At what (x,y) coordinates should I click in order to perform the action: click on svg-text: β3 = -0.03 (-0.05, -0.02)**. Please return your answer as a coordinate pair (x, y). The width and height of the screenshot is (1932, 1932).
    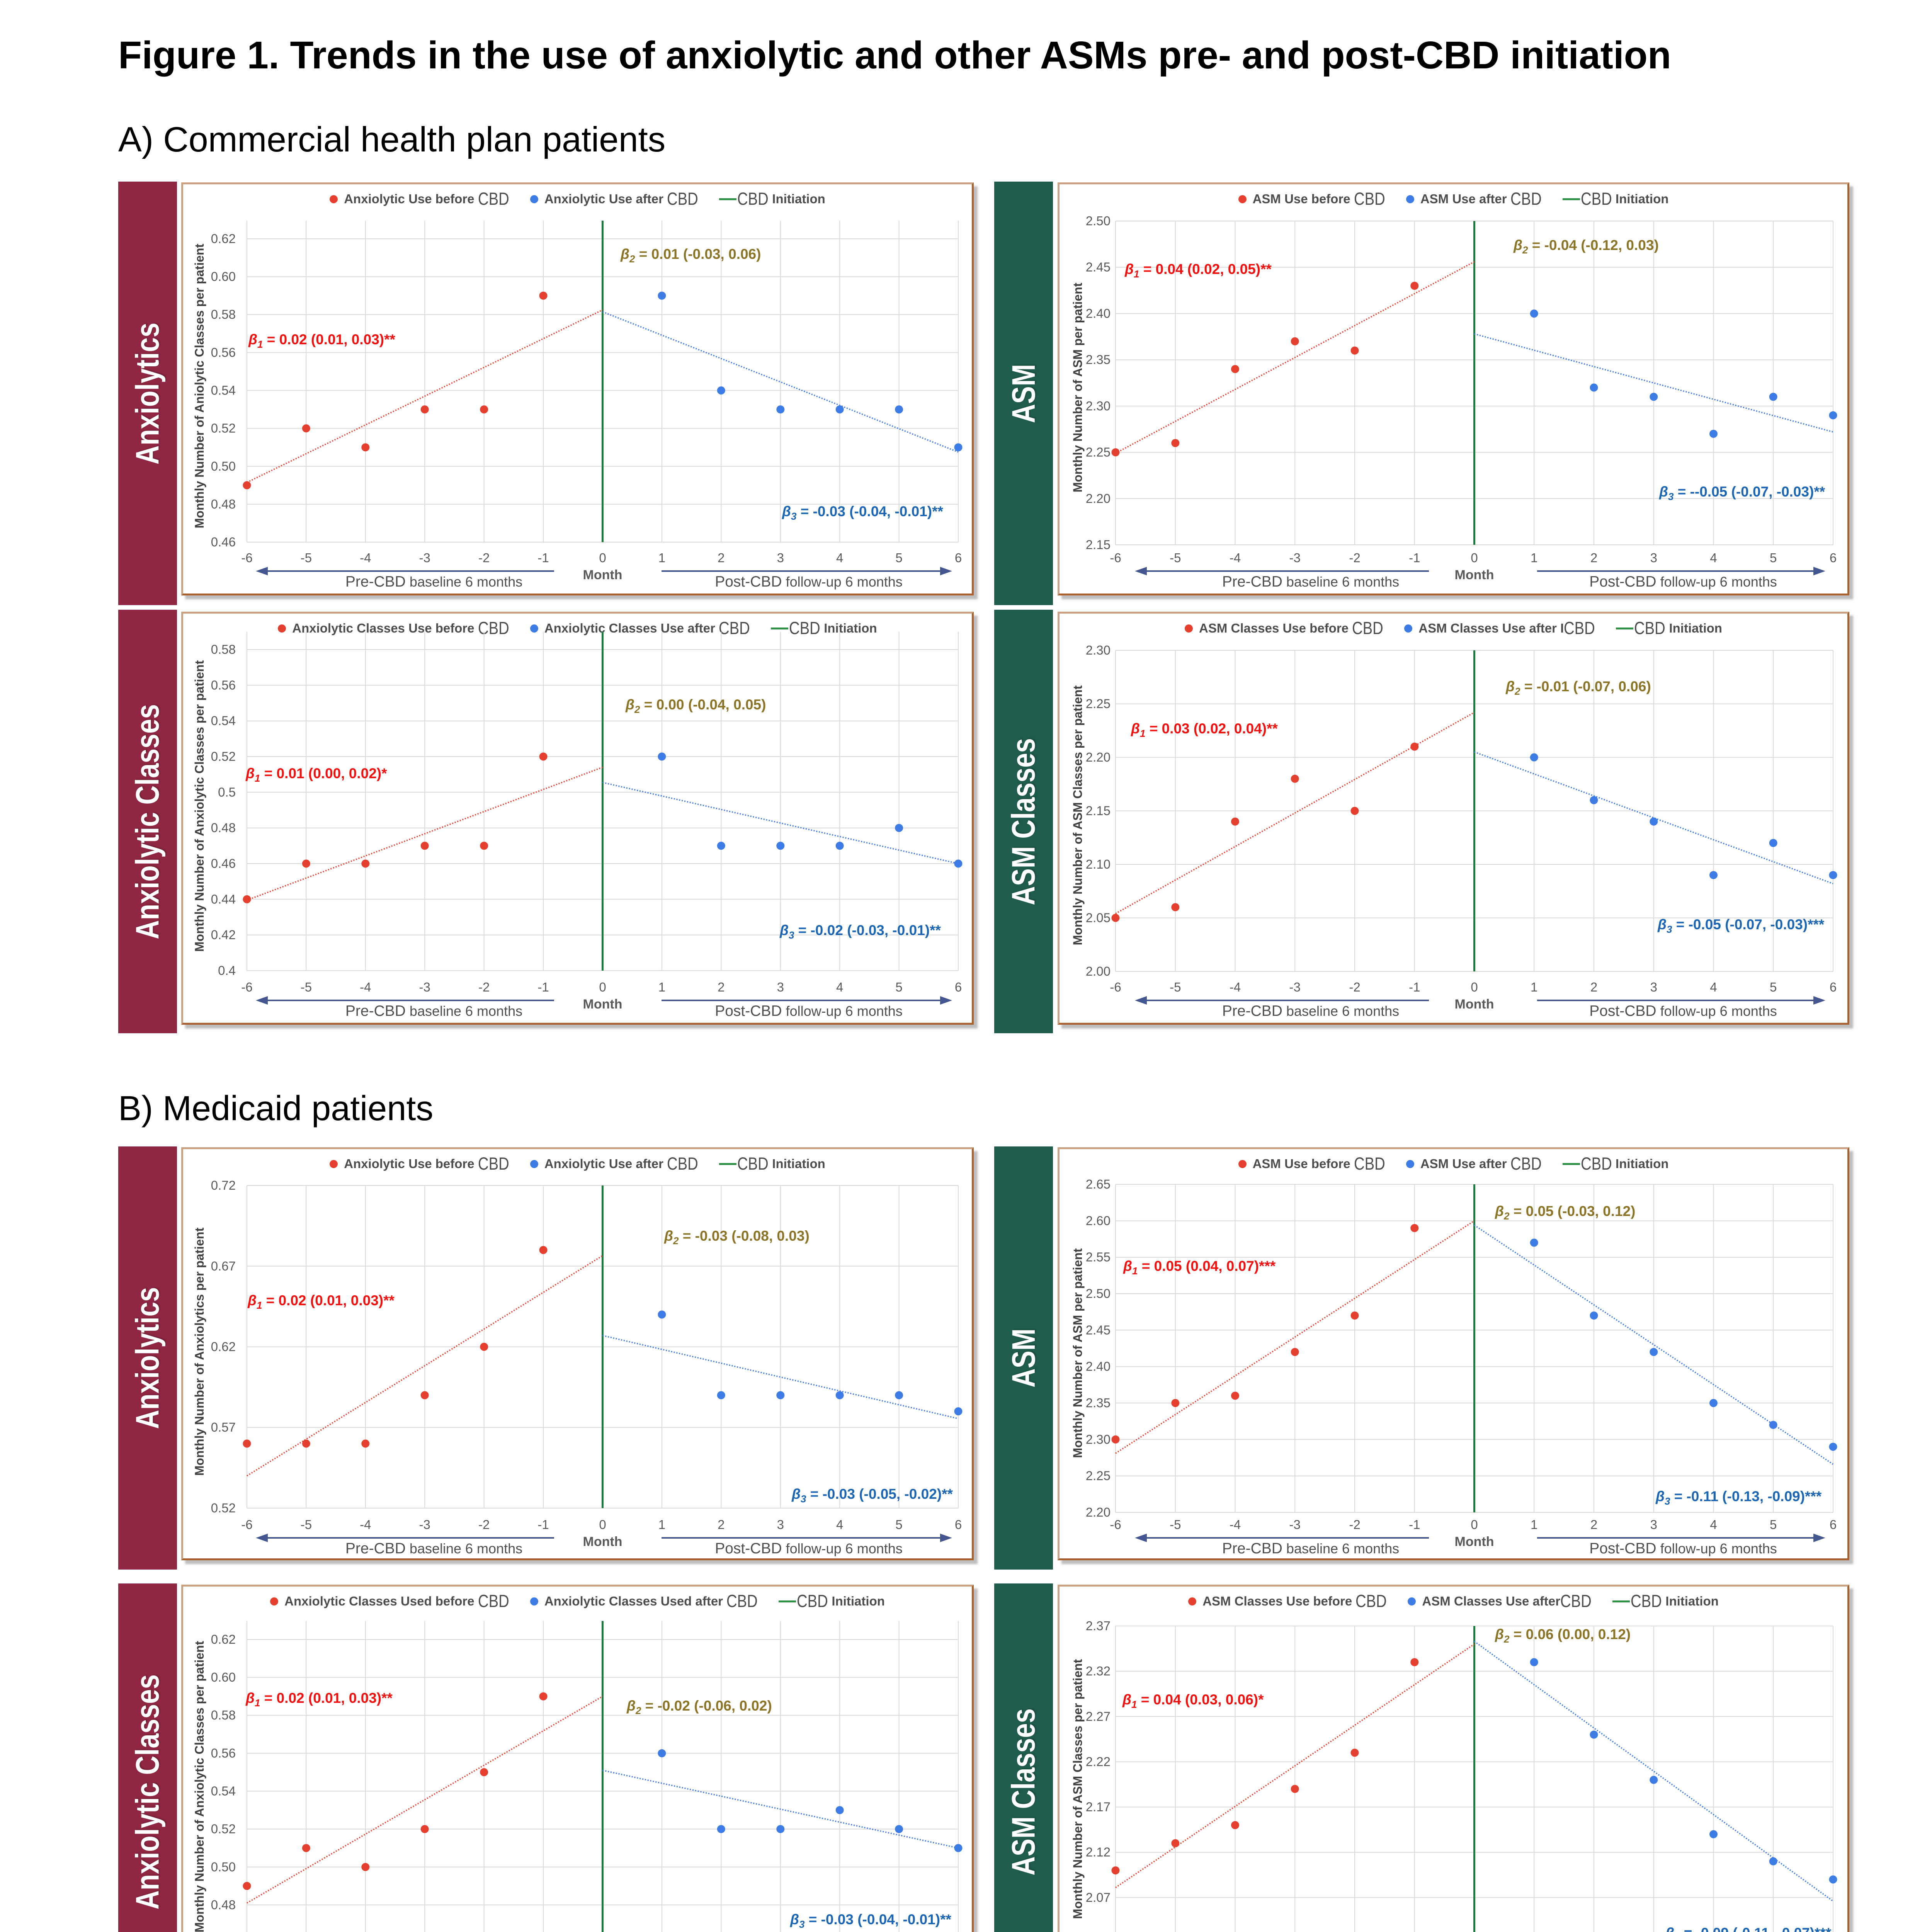
    Looking at the image, I should click on (872, 1496).